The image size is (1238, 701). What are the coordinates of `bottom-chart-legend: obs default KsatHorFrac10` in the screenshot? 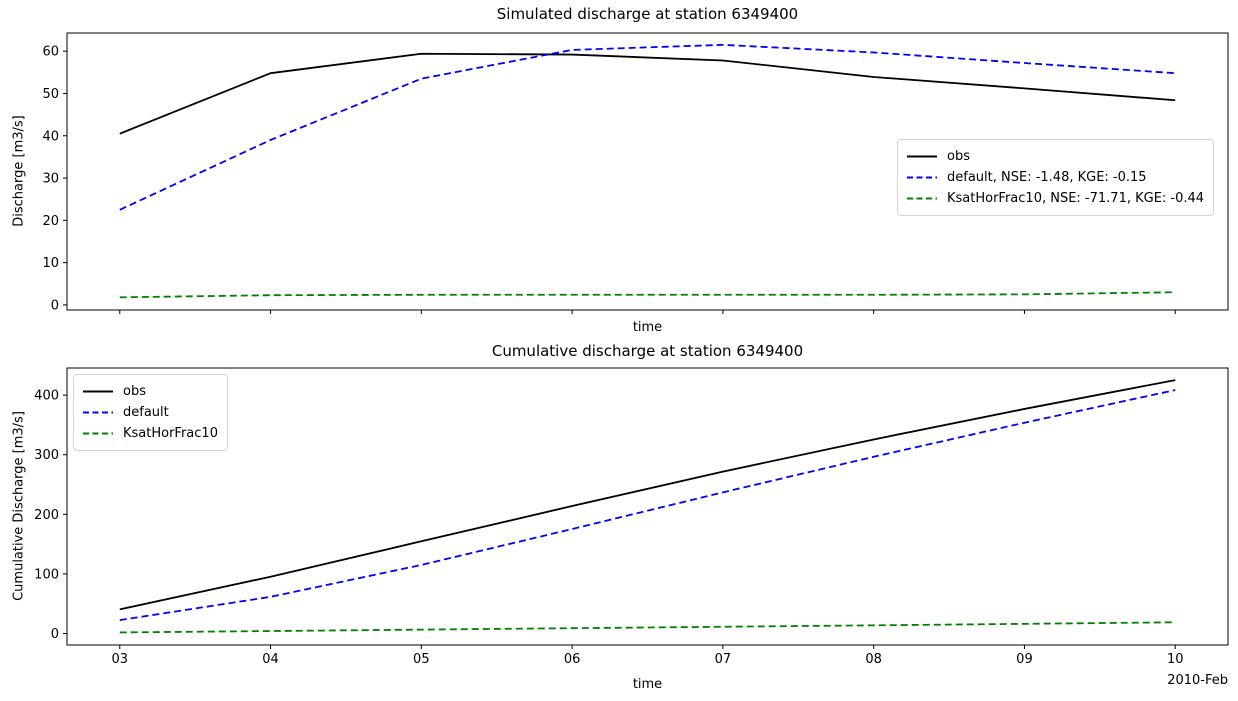 It's located at (150, 412).